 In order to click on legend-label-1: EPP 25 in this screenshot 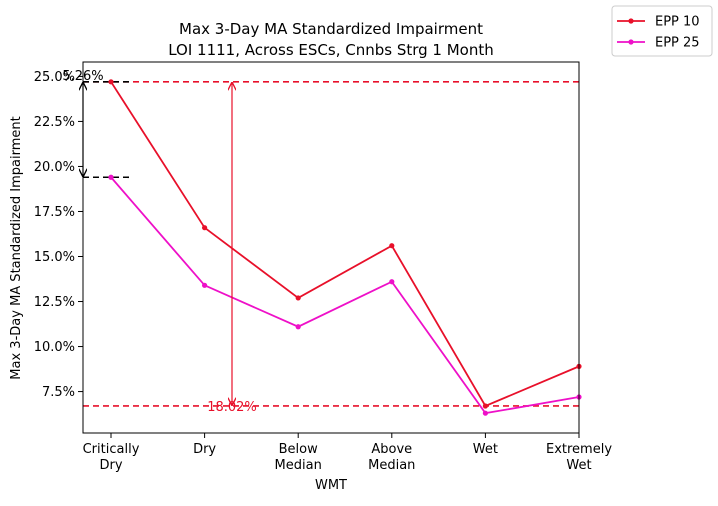, I will do `click(677, 43)`.